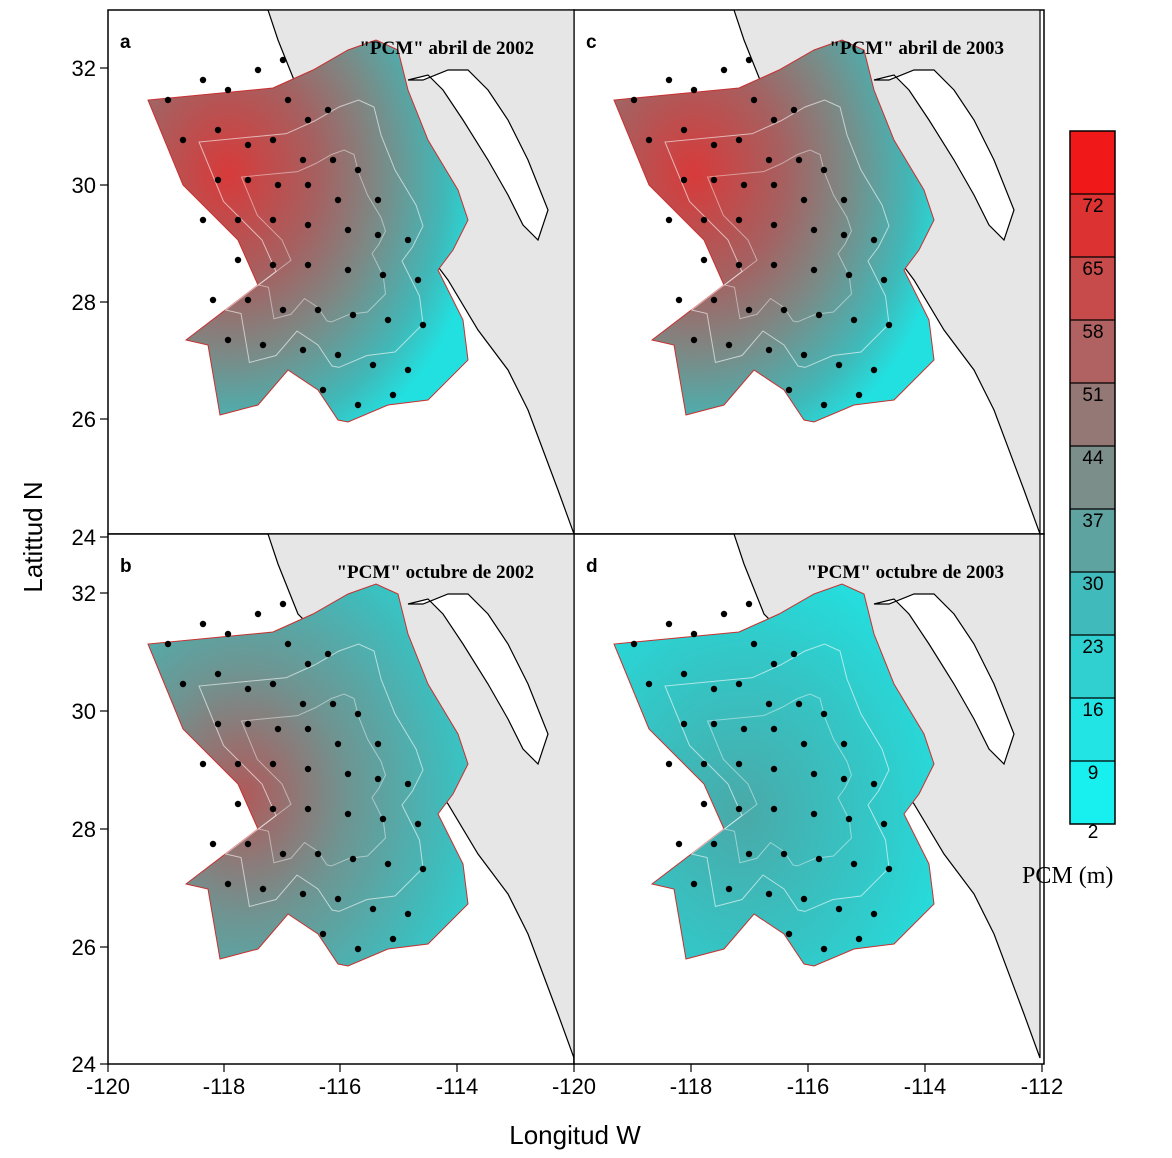 Image resolution: width=1172 pixels, height=1158 pixels. I want to click on x-tick-label: -120, so click(574, 1086).